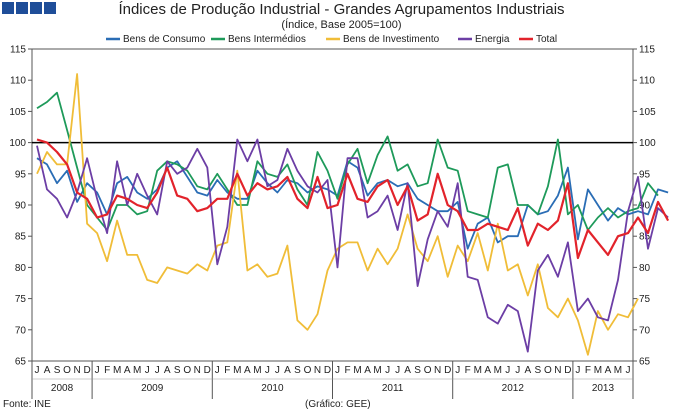 This screenshot has width=683, height=413. I want to click on y-tick-label-right: 115, so click(647, 50).